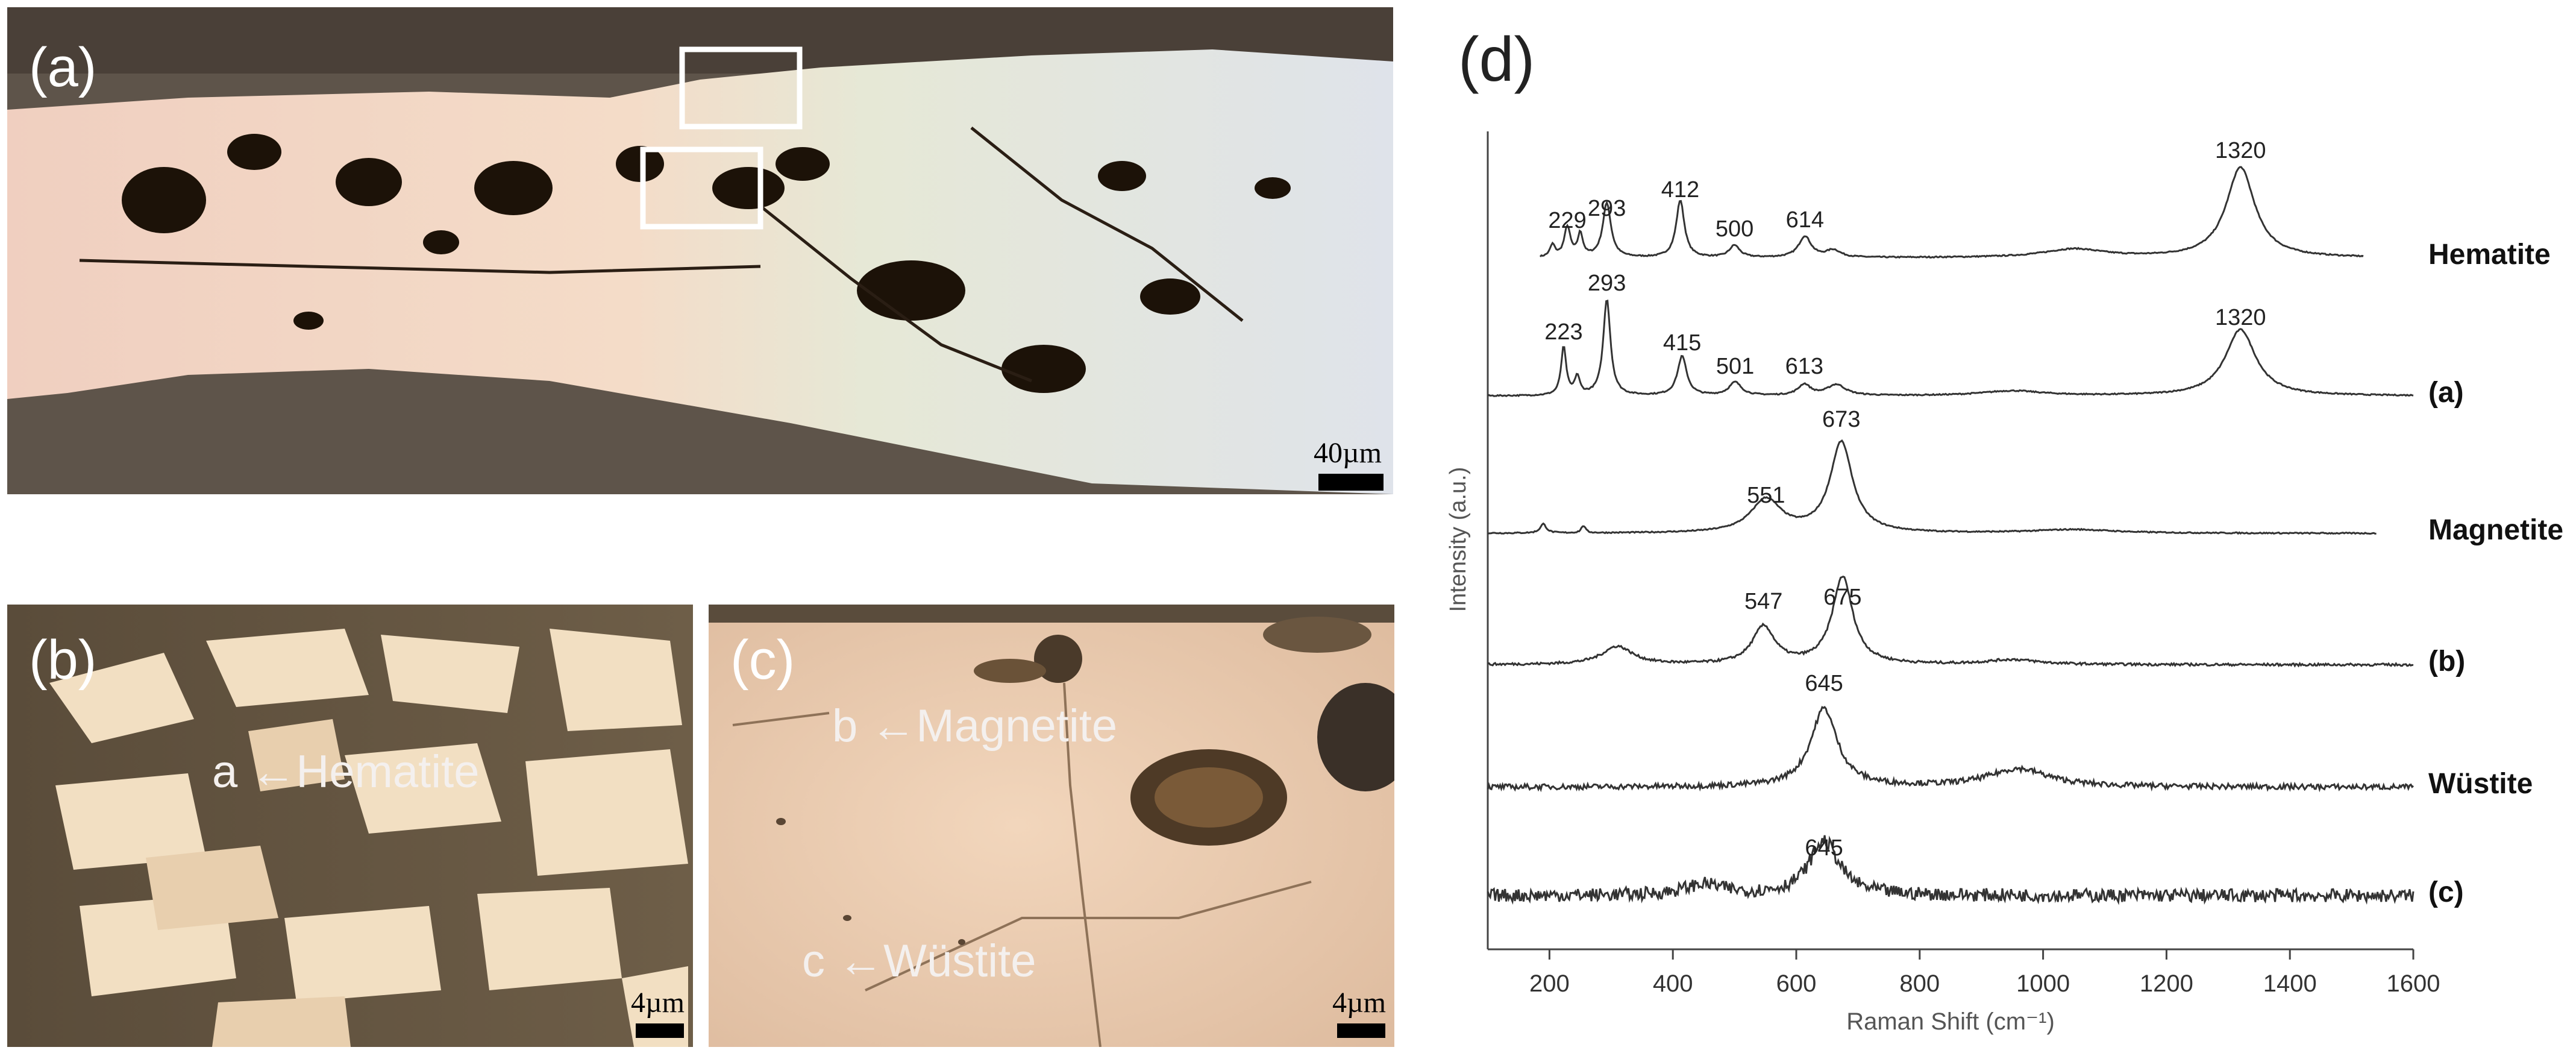 The image size is (2576, 1056). What do you see at coordinates (1549, 983) in the screenshot?
I see `x-tick-label: 200` at bounding box center [1549, 983].